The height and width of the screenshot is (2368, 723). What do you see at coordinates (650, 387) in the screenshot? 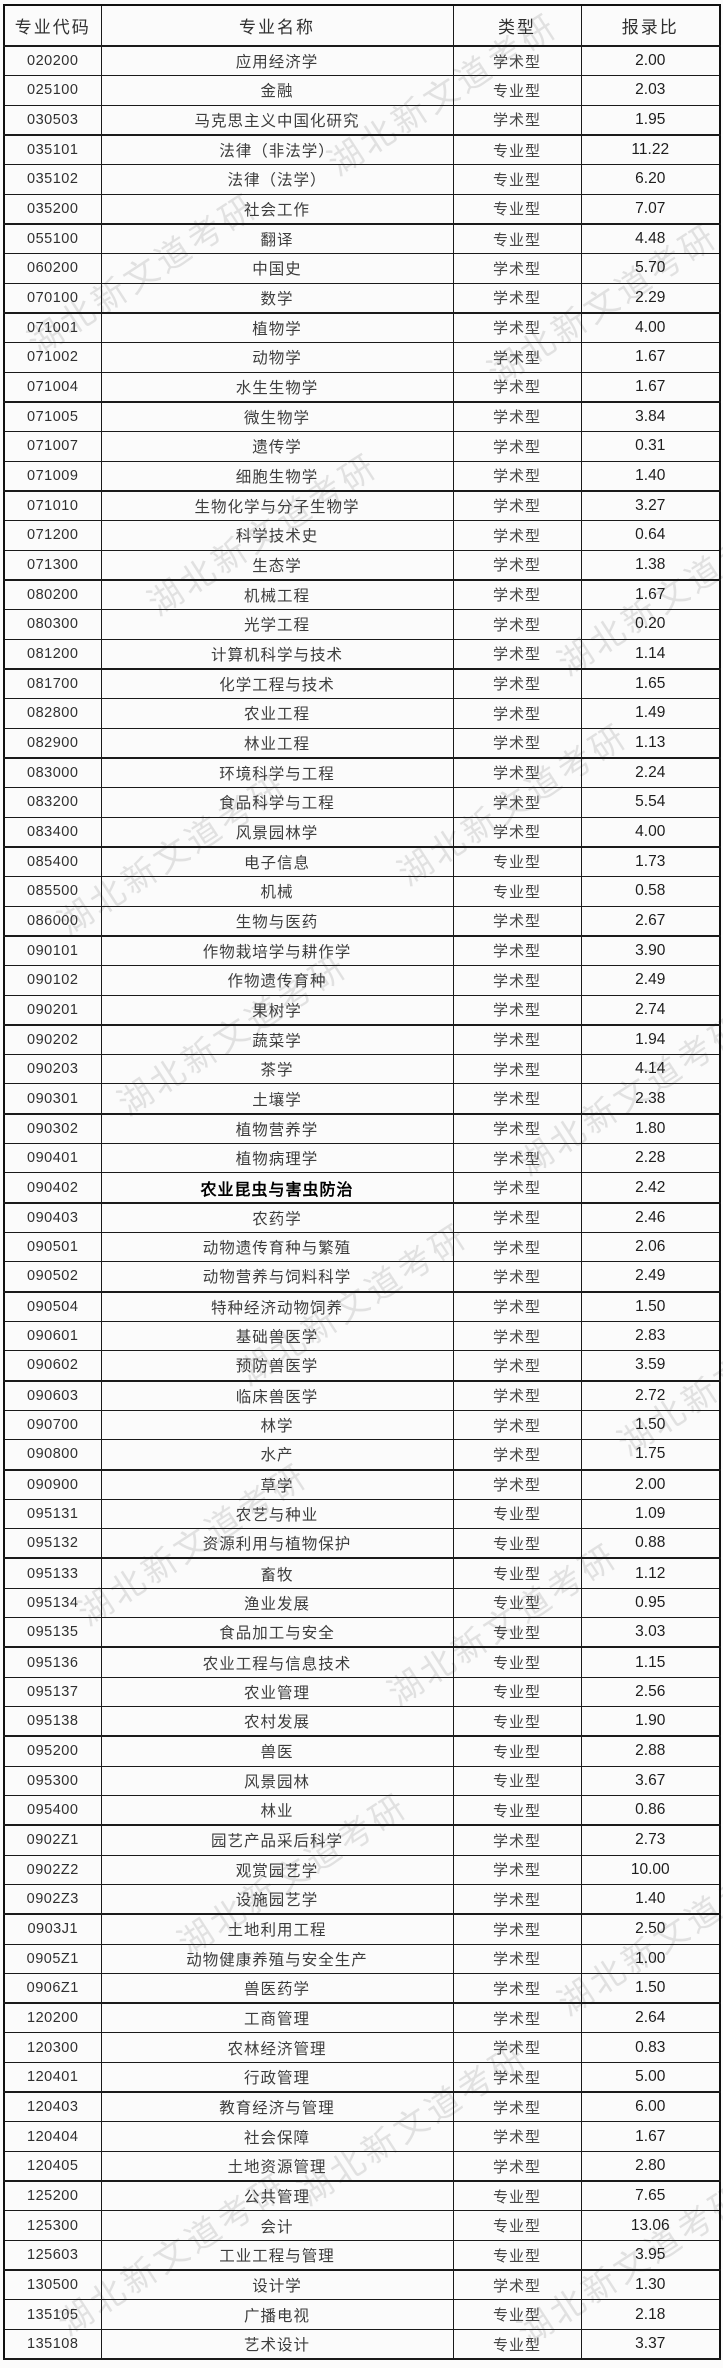
I see `cell-ratio: 1.67` at bounding box center [650, 387].